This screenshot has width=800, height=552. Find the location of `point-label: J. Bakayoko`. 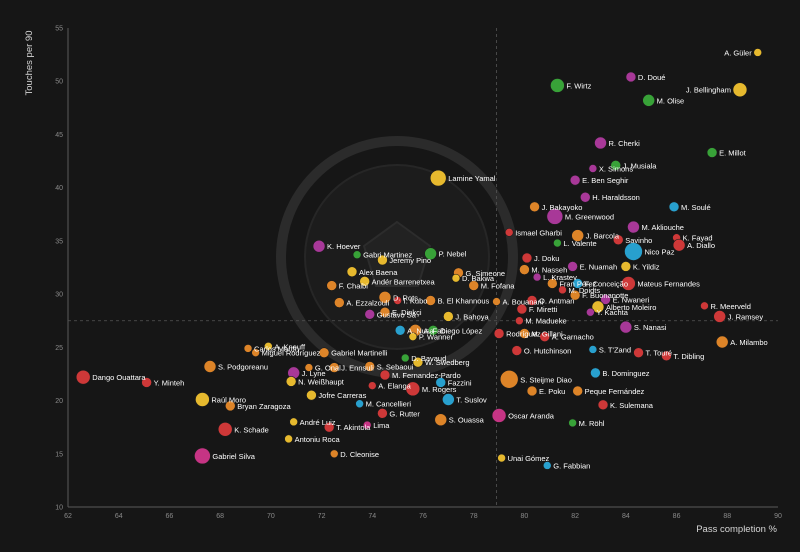

point-label: J. Bakayoko is located at coordinates (562, 207).